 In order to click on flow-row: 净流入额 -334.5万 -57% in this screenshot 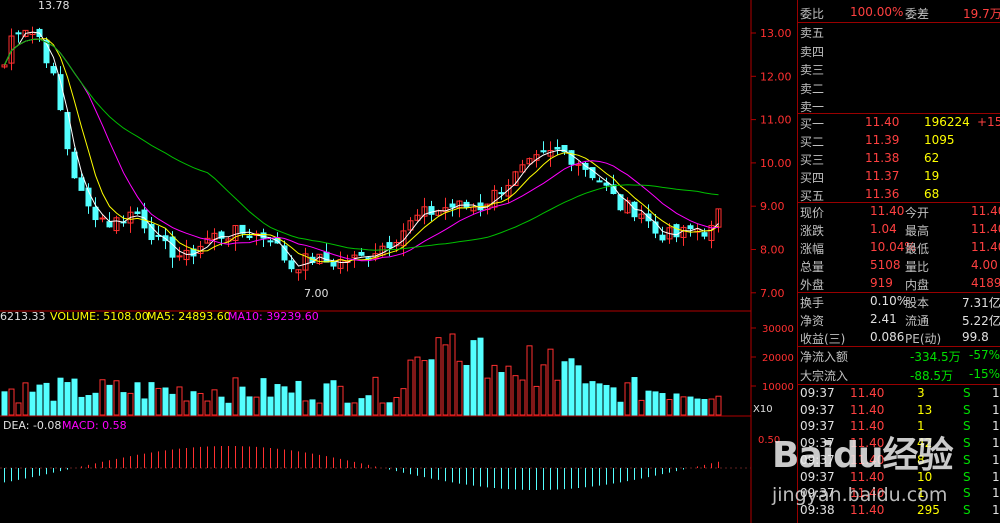, I will do `click(900, 356)`.